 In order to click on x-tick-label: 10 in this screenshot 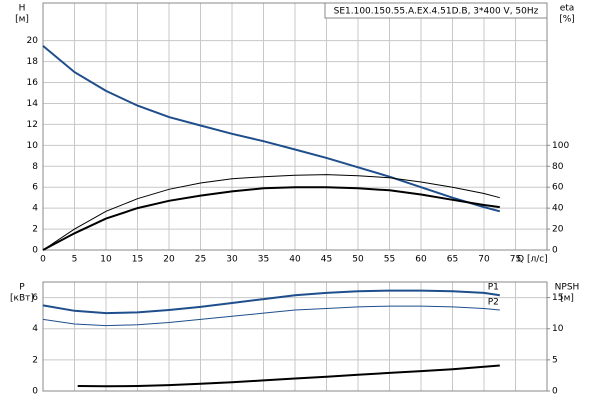, I will do `click(106, 260)`.